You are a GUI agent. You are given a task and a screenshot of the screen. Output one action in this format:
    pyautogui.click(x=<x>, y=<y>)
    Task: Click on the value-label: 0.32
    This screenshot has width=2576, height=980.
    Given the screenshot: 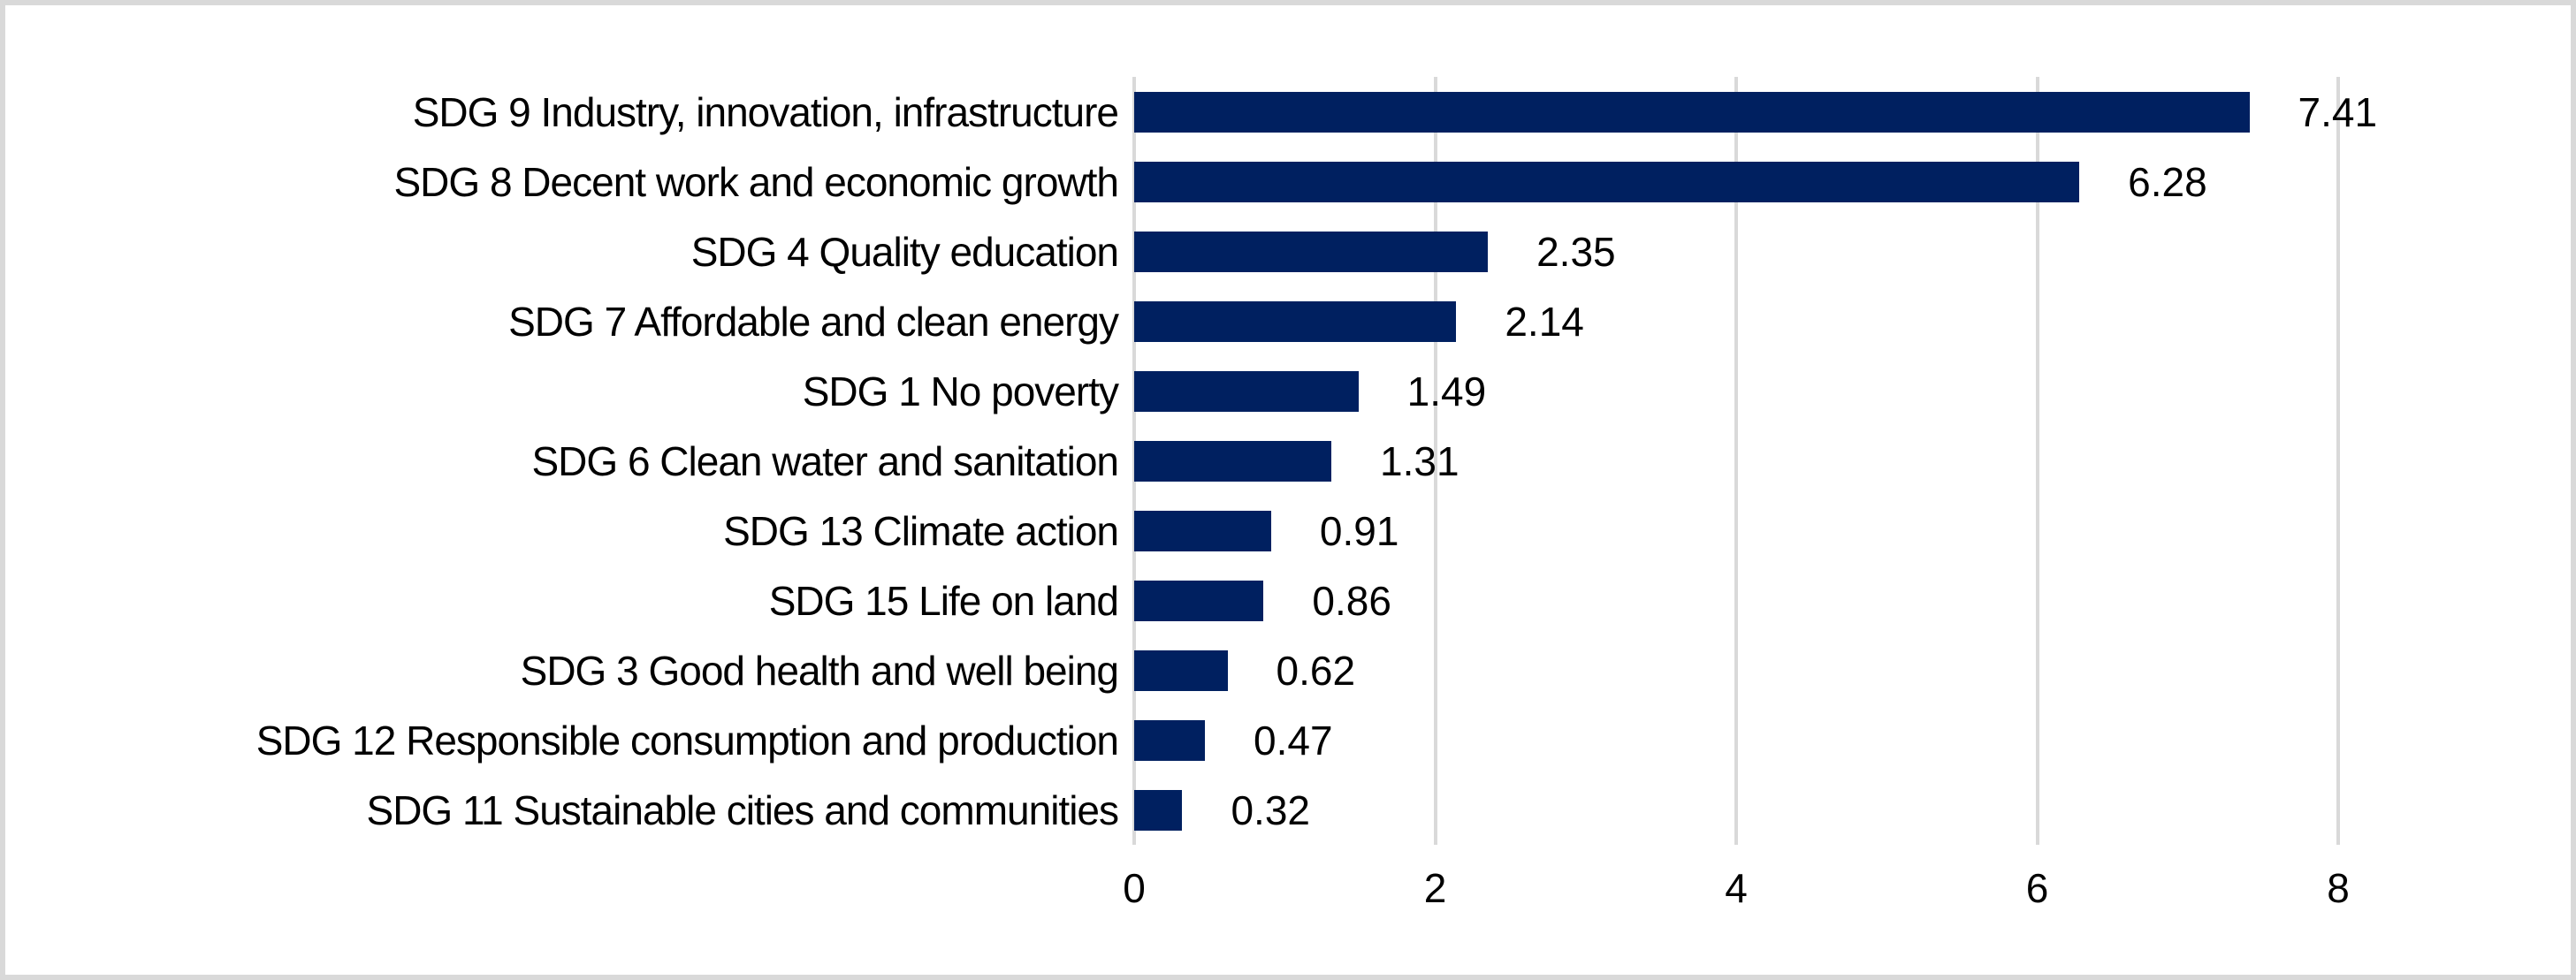 What is the action you would take?
    pyautogui.click(x=1270, y=809)
    